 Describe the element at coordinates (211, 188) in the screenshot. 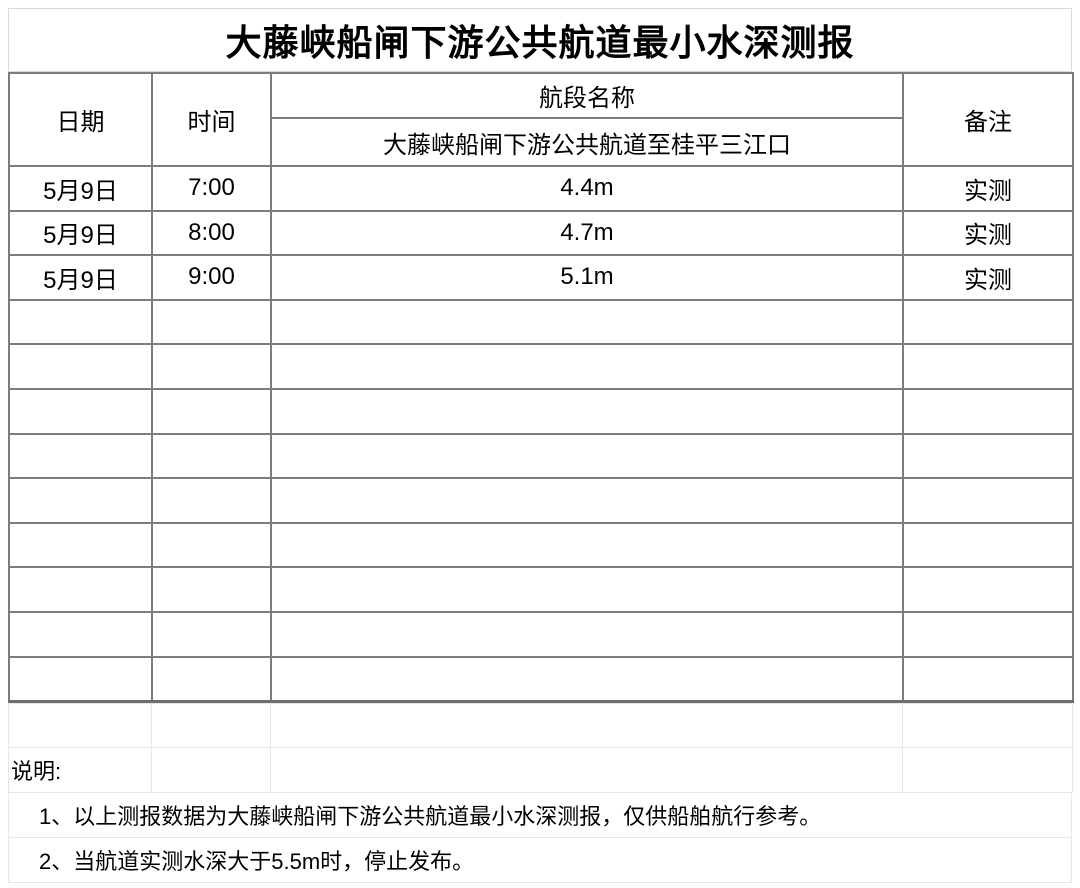

I see `cell-time: 7:00` at that location.